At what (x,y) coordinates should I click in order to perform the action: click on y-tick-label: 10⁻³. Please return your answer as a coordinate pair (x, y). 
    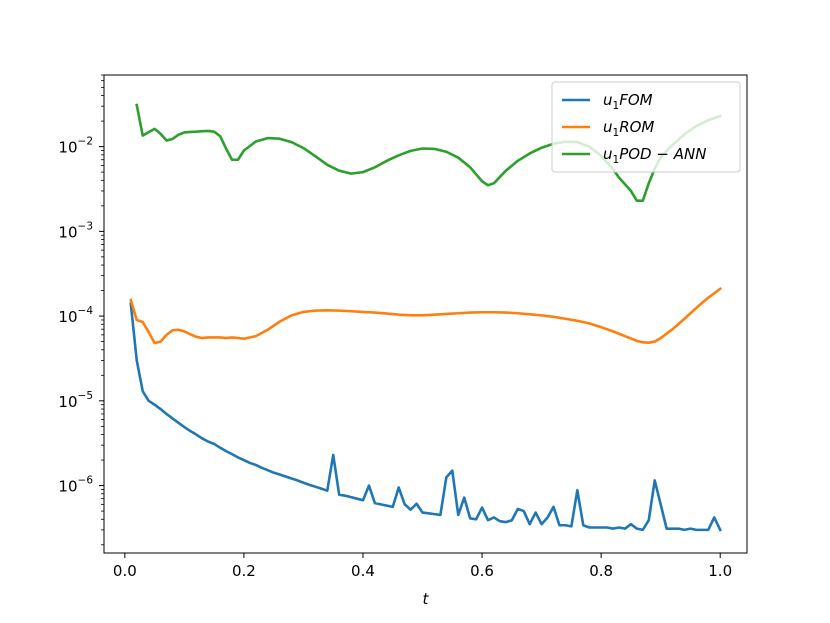
    Looking at the image, I should click on (75, 230).